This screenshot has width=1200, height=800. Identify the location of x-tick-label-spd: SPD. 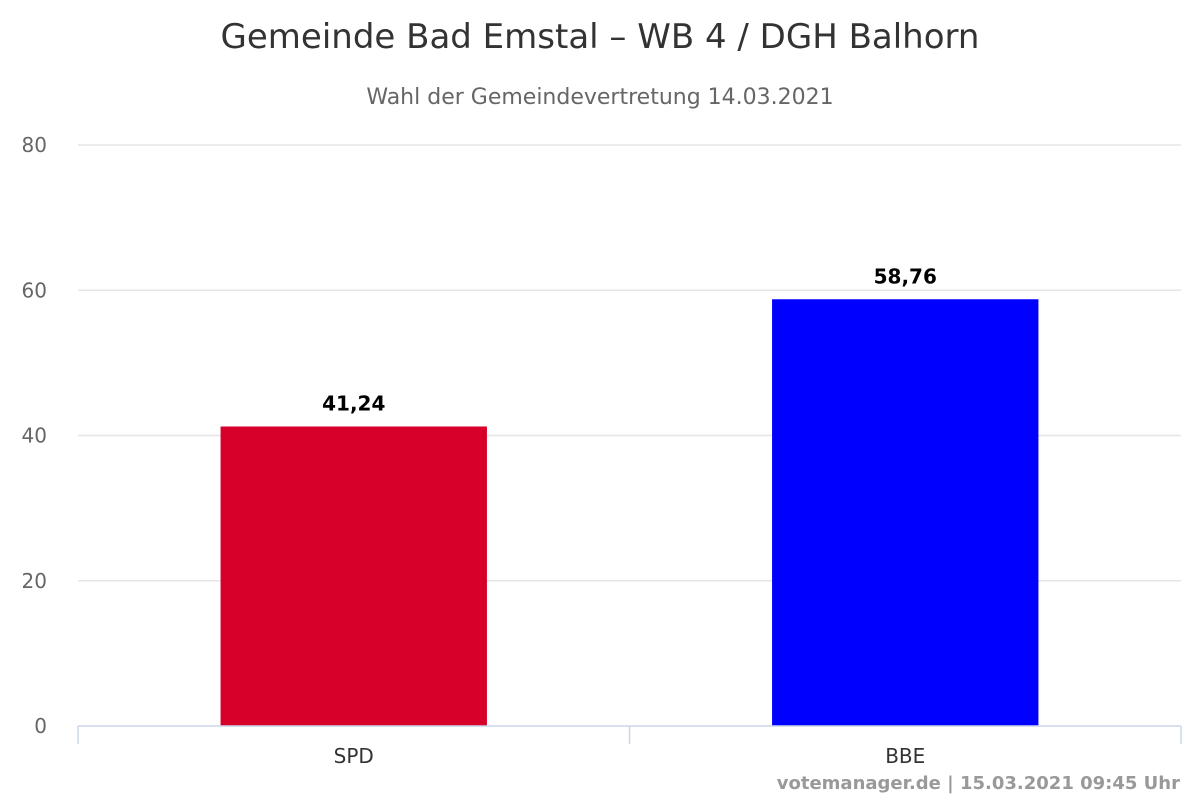
(354, 756).